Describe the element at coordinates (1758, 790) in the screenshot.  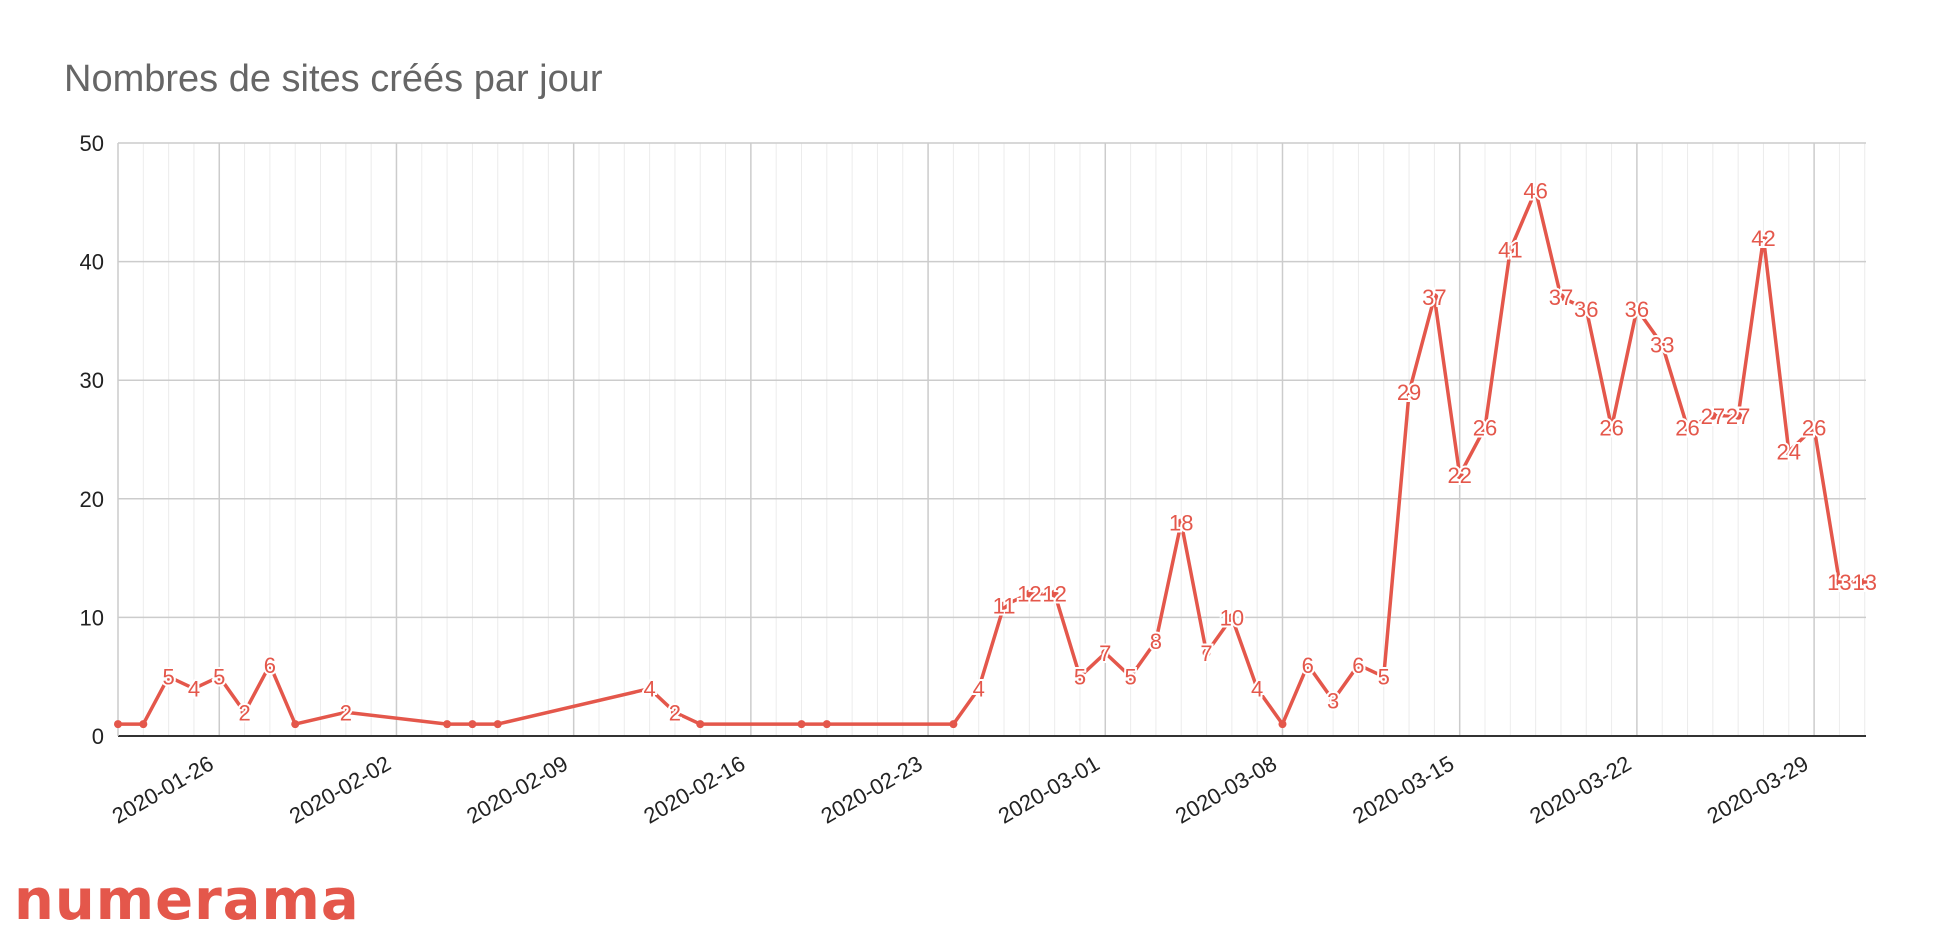
I see `x-tick-label: 2020-03-29` at that location.